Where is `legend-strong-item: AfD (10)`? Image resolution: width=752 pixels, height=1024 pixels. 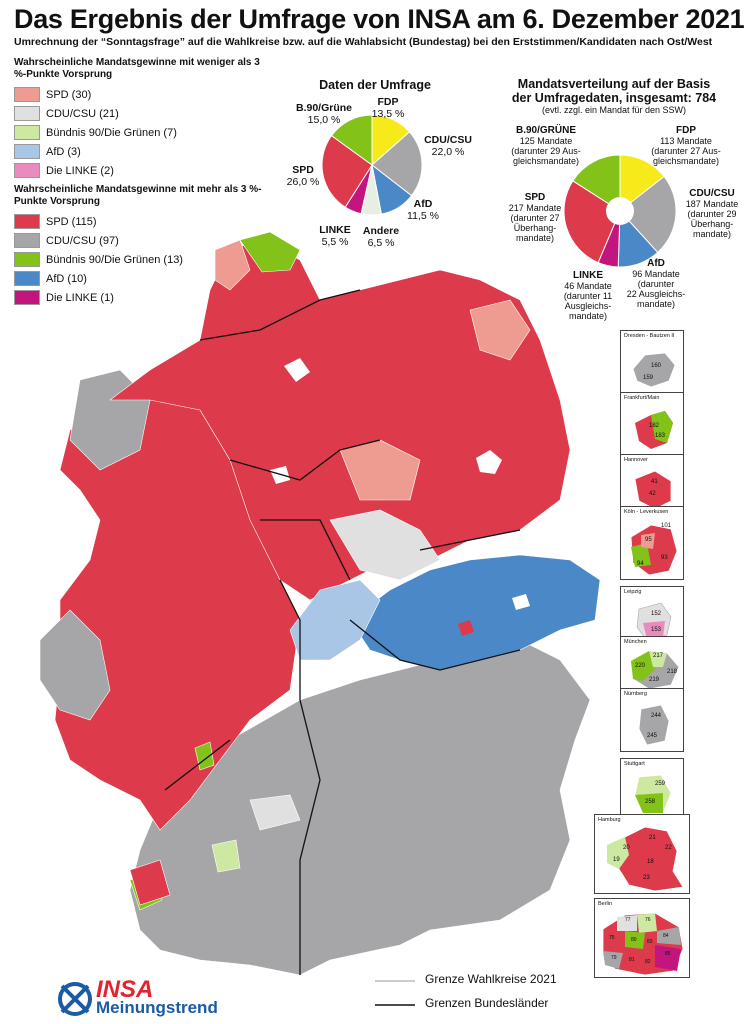 legend-strong-item: AfD (10) is located at coordinates (144, 278).